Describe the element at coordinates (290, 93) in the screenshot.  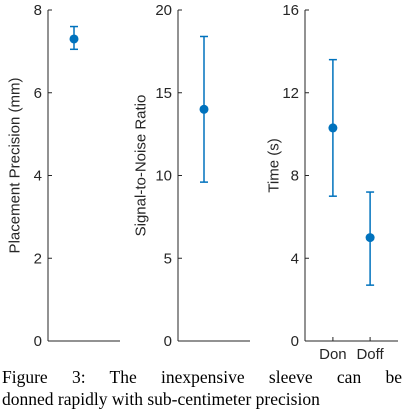
I see `y-tick-label: 12` at that location.